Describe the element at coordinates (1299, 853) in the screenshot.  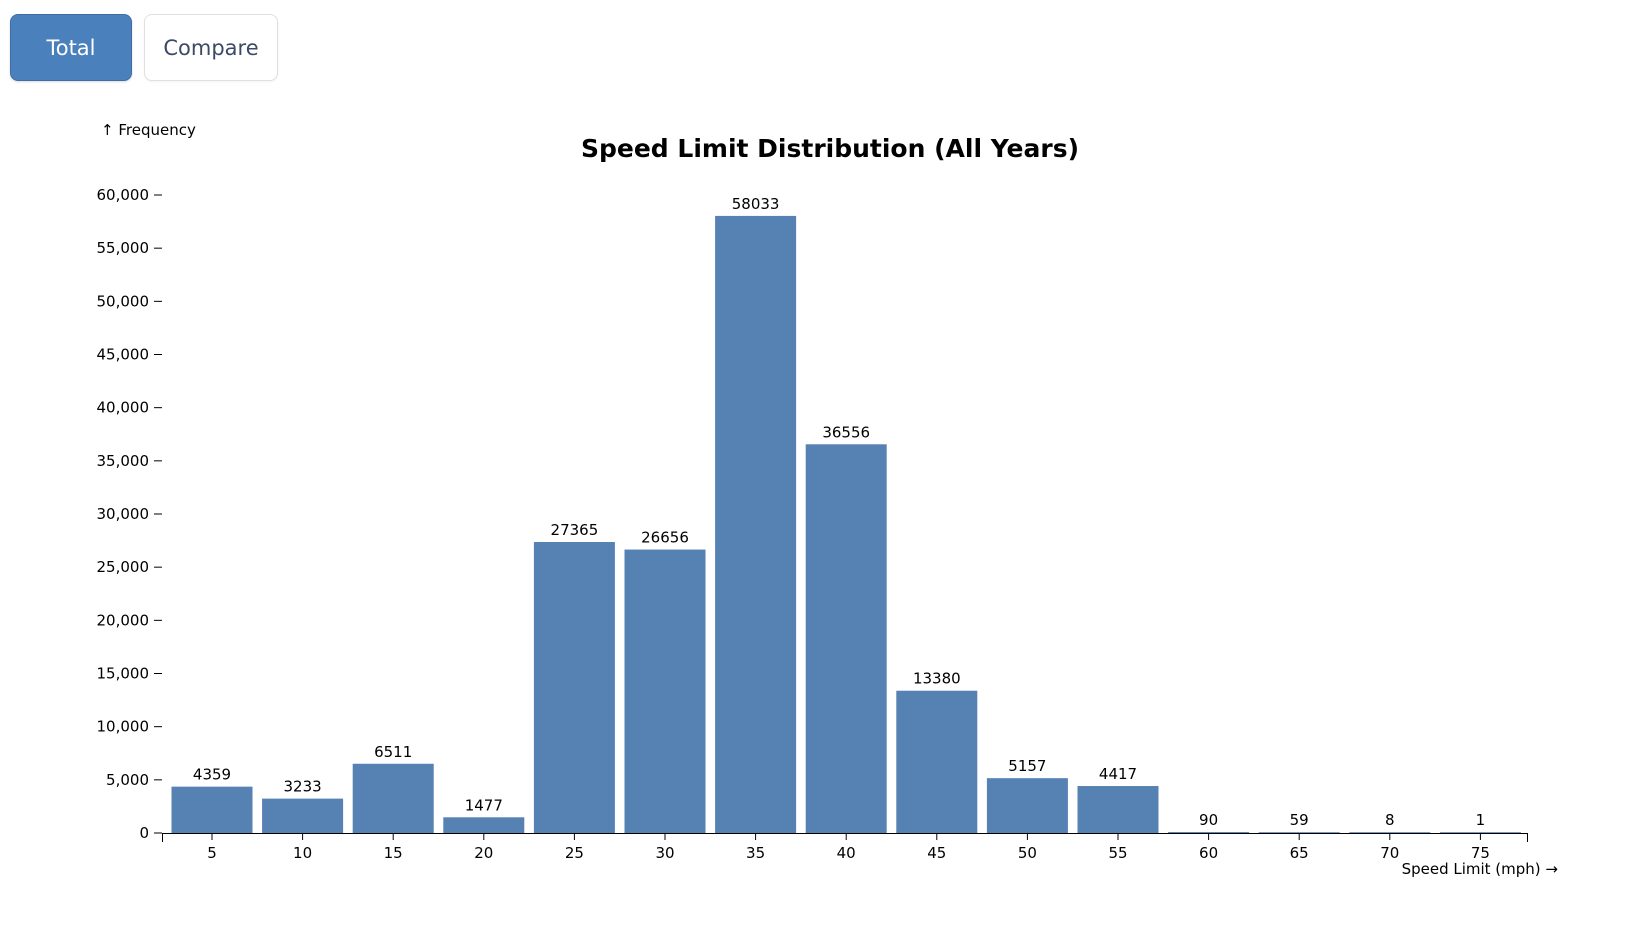
I see `x-tick-label: 65` at that location.